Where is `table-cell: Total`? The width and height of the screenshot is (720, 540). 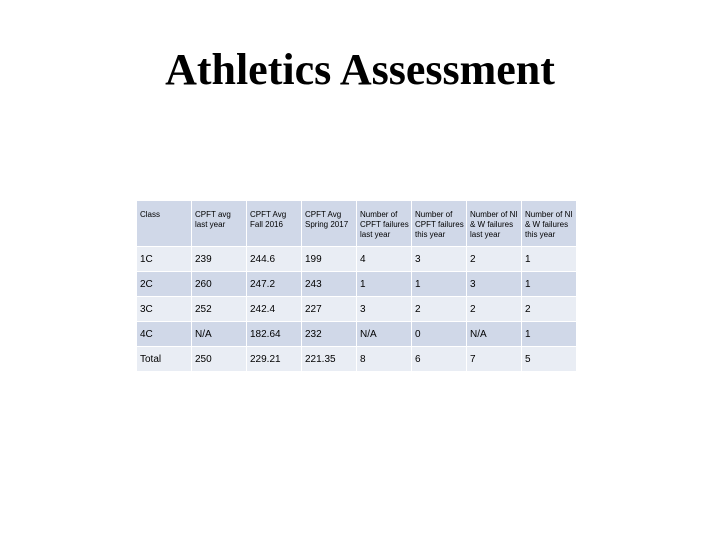
table-cell: Total is located at coordinates (164, 359).